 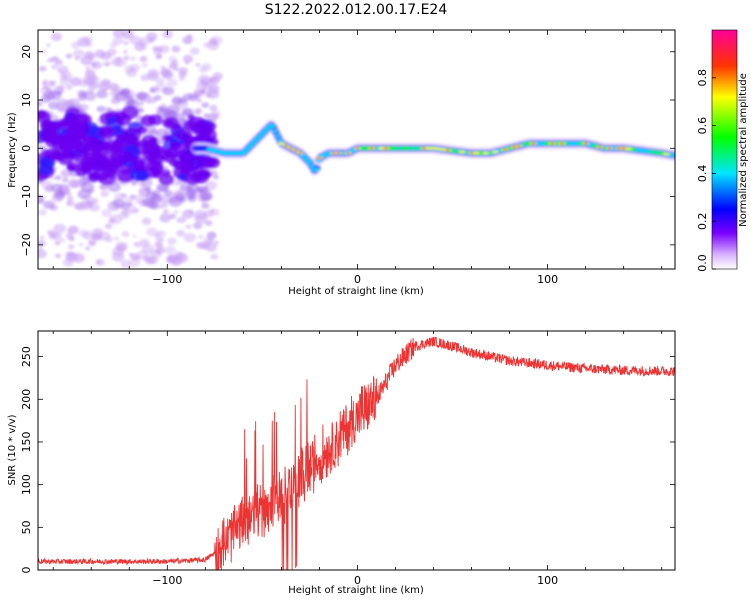 I want to click on colorbar-ticks: 0.0 0.2 0.4 0.6 0.8, so click(x=706, y=170).